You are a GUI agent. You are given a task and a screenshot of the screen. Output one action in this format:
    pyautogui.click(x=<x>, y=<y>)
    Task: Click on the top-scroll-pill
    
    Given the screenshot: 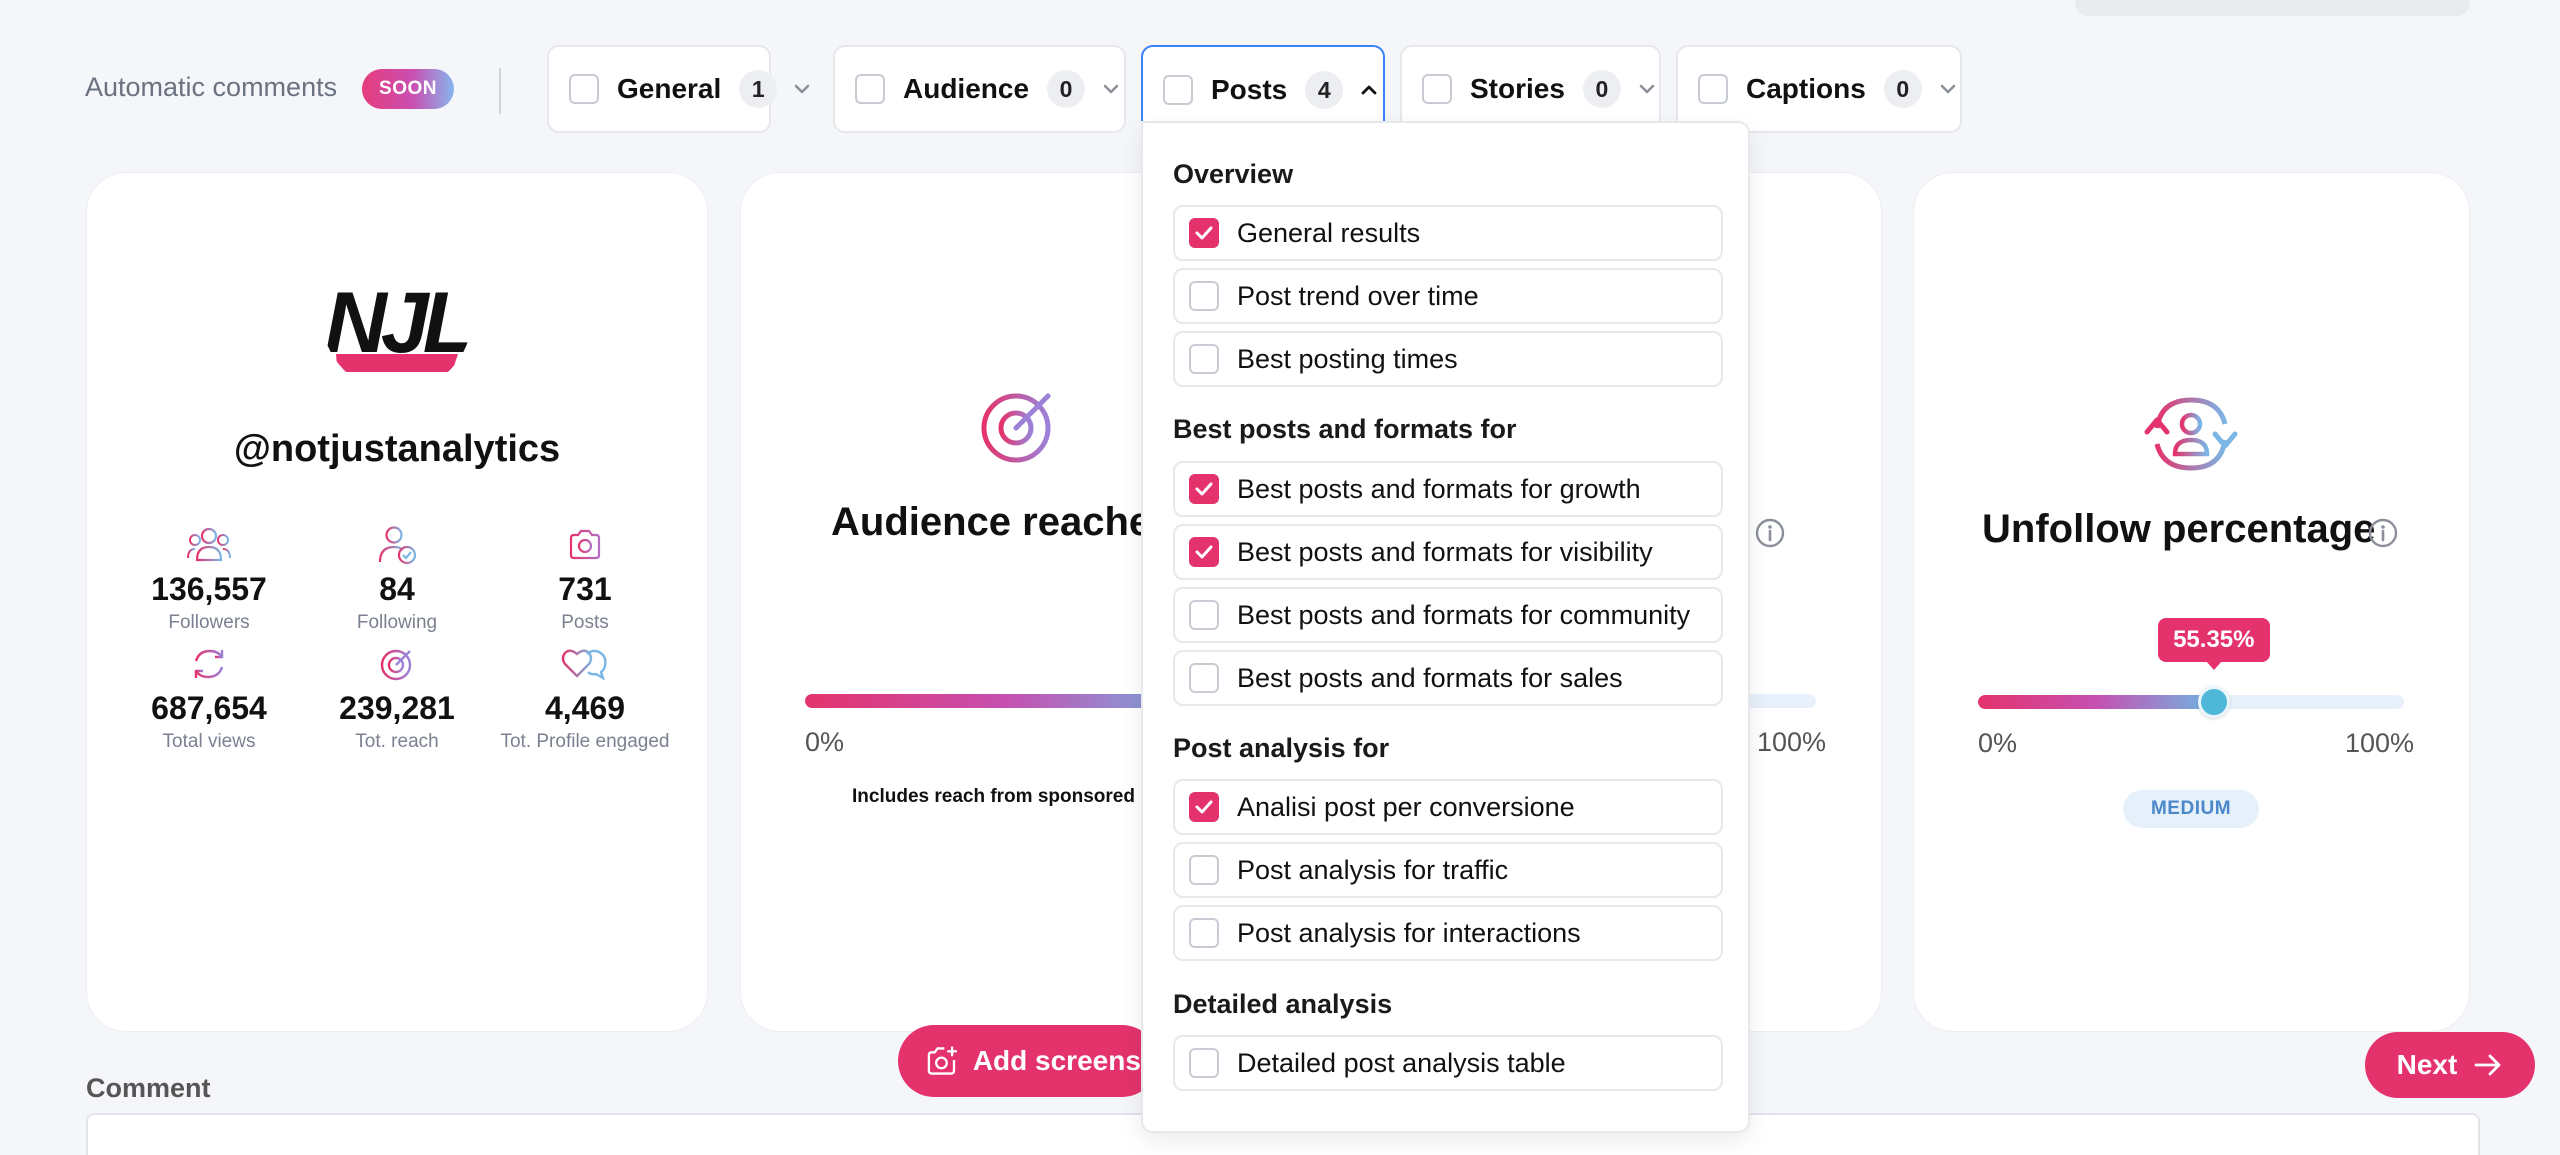 What is the action you would take?
    pyautogui.click(x=2272, y=8)
    